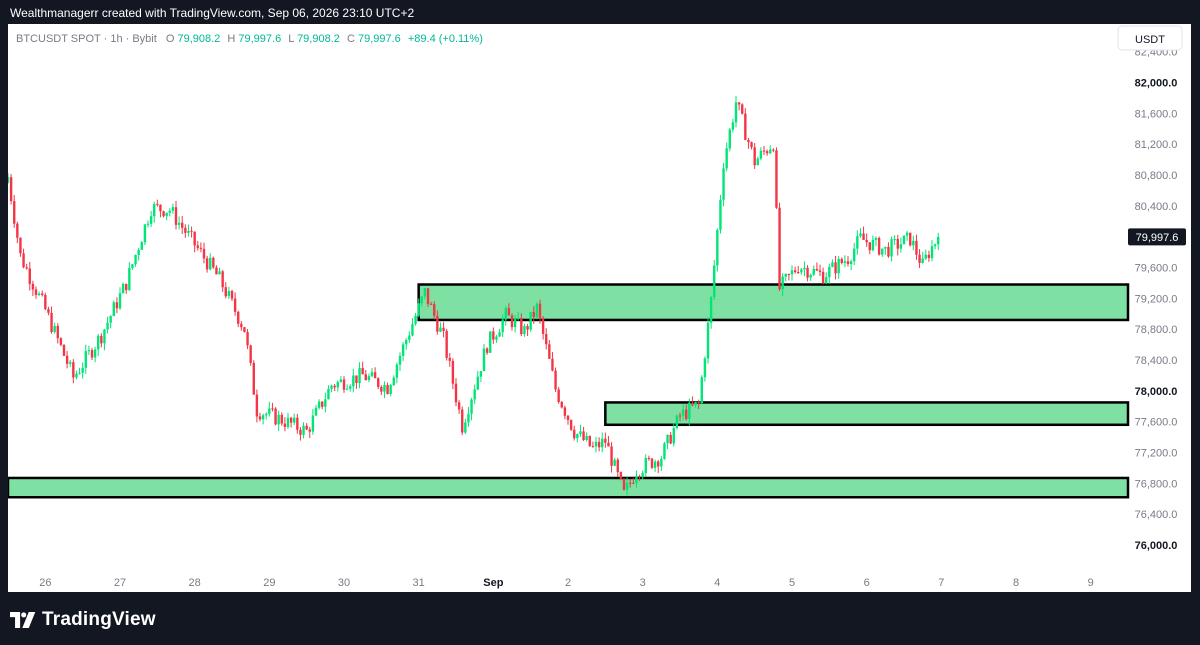 The width and height of the screenshot is (1200, 645). Describe the element at coordinates (86, 39) in the screenshot. I see `symbol-label: BTCUSDT SPOT · 1h · Bybit` at that location.